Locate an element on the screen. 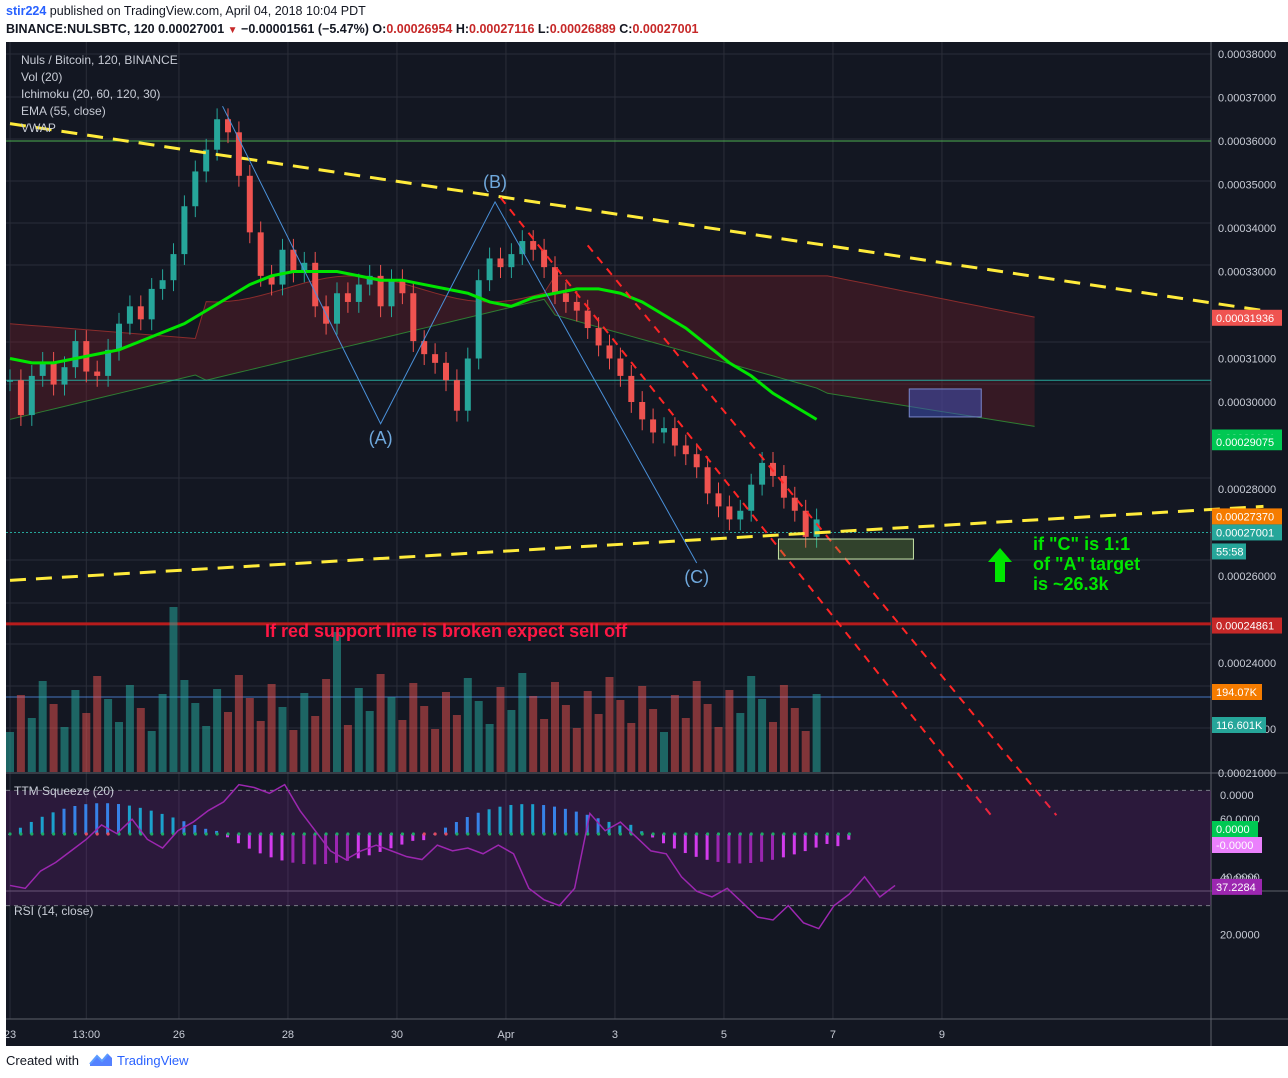 This screenshot has width=1288, height=1078. open-value: 0.00026954 is located at coordinates (419, 29).